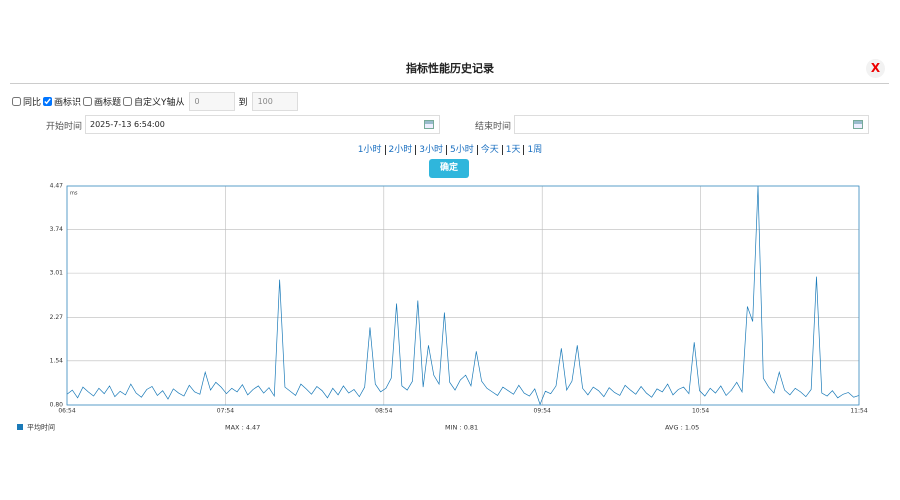 The image size is (900, 500). Describe the element at coordinates (449, 168) in the screenshot. I see `confirm-button: 确定` at that location.